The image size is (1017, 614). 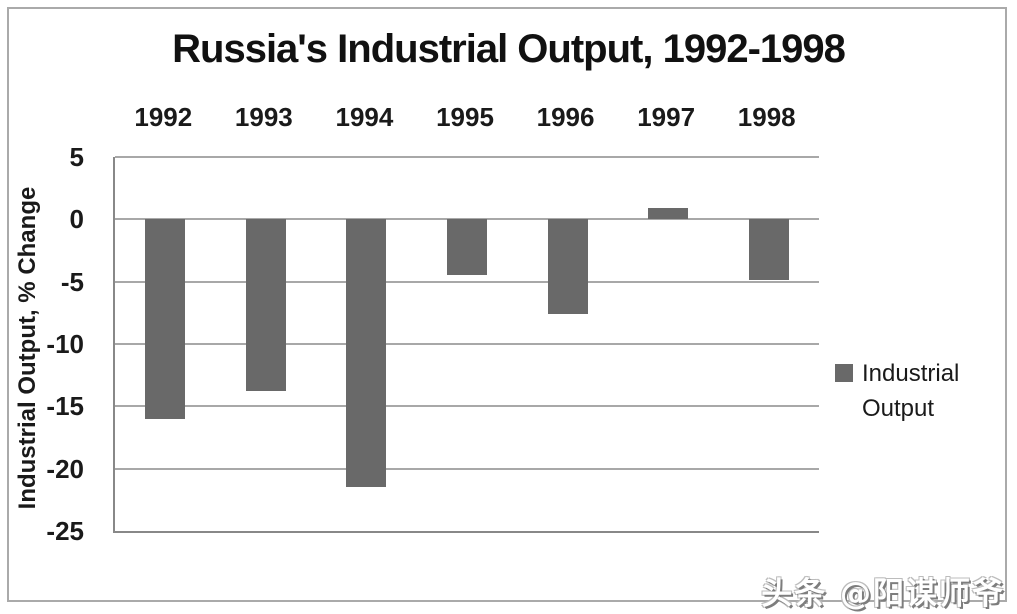 I want to click on category-label-1993: 1993, so click(x=263, y=117).